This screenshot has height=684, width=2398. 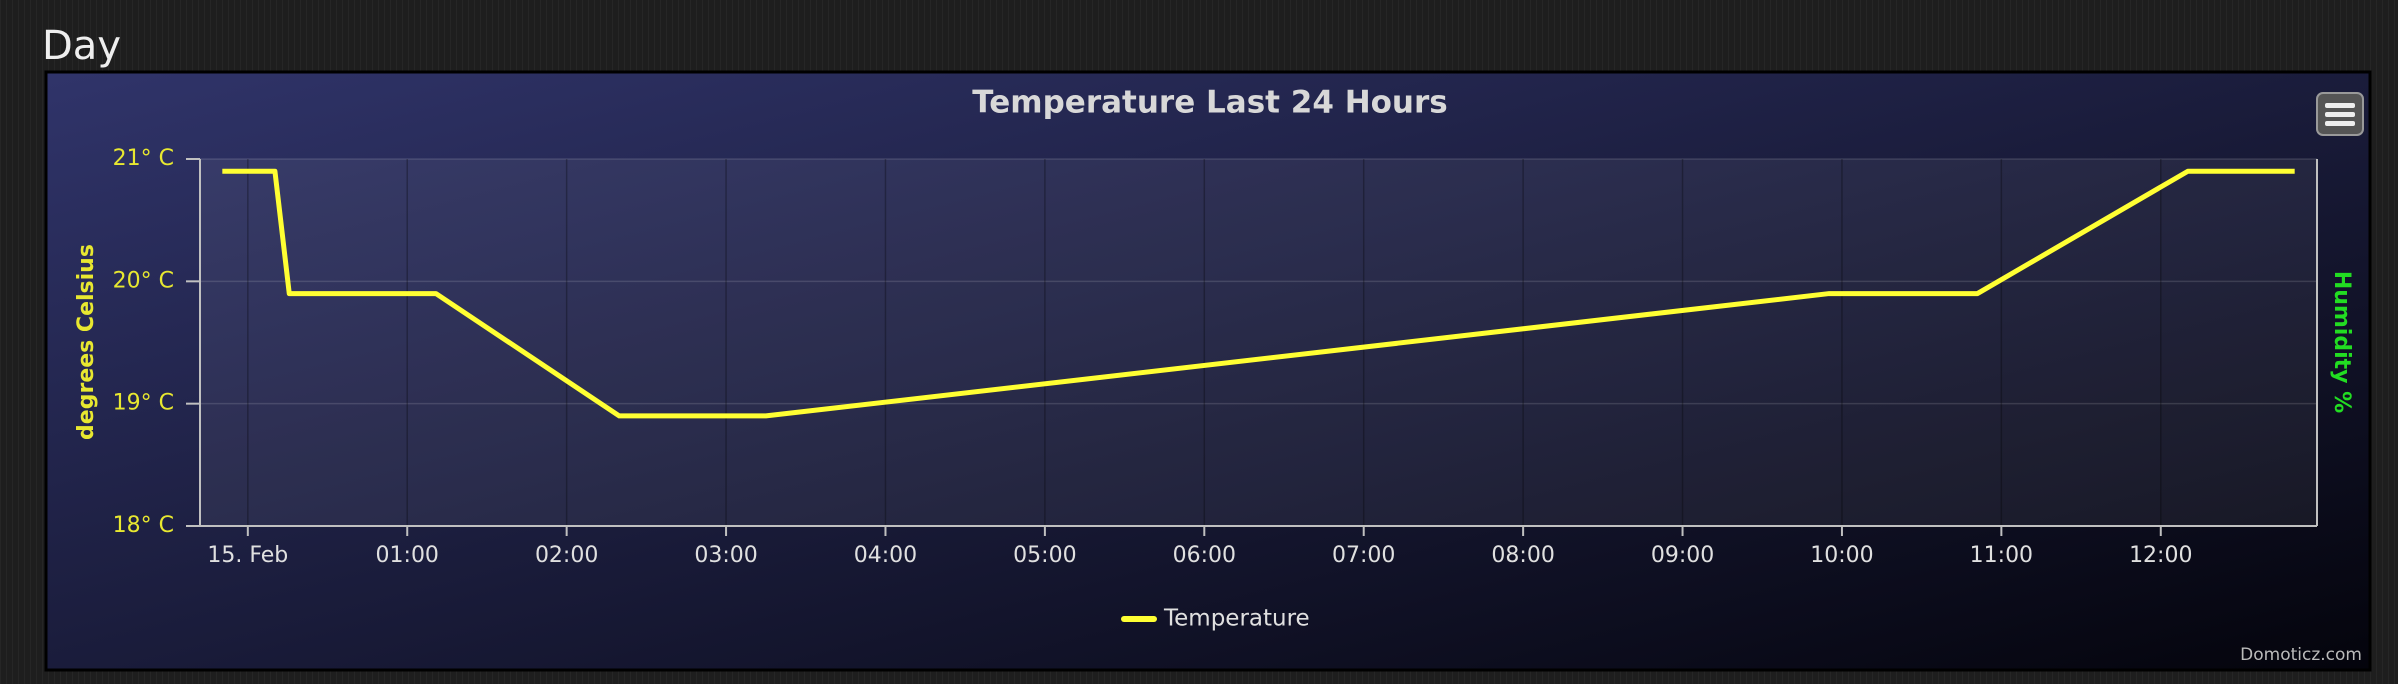 What do you see at coordinates (1363, 555) in the screenshot?
I see `x-tick-label: 07:00` at bounding box center [1363, 555].